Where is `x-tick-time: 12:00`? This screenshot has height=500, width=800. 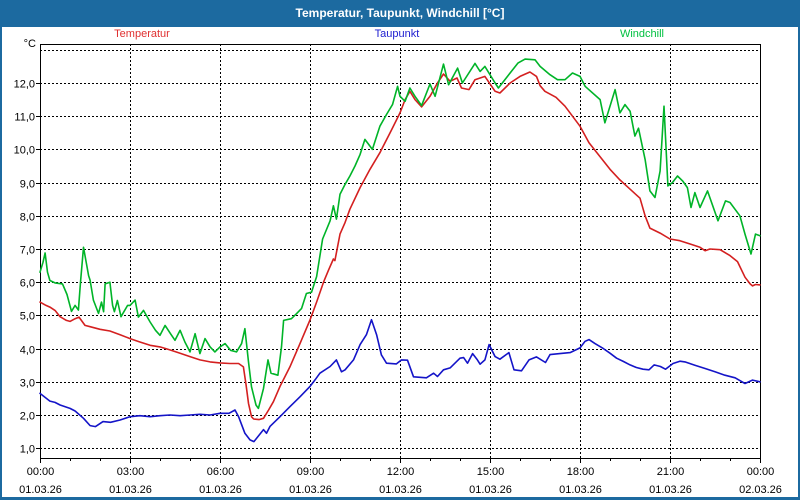
x-tick-time: 12:00 is located at coordinates (401, 472).